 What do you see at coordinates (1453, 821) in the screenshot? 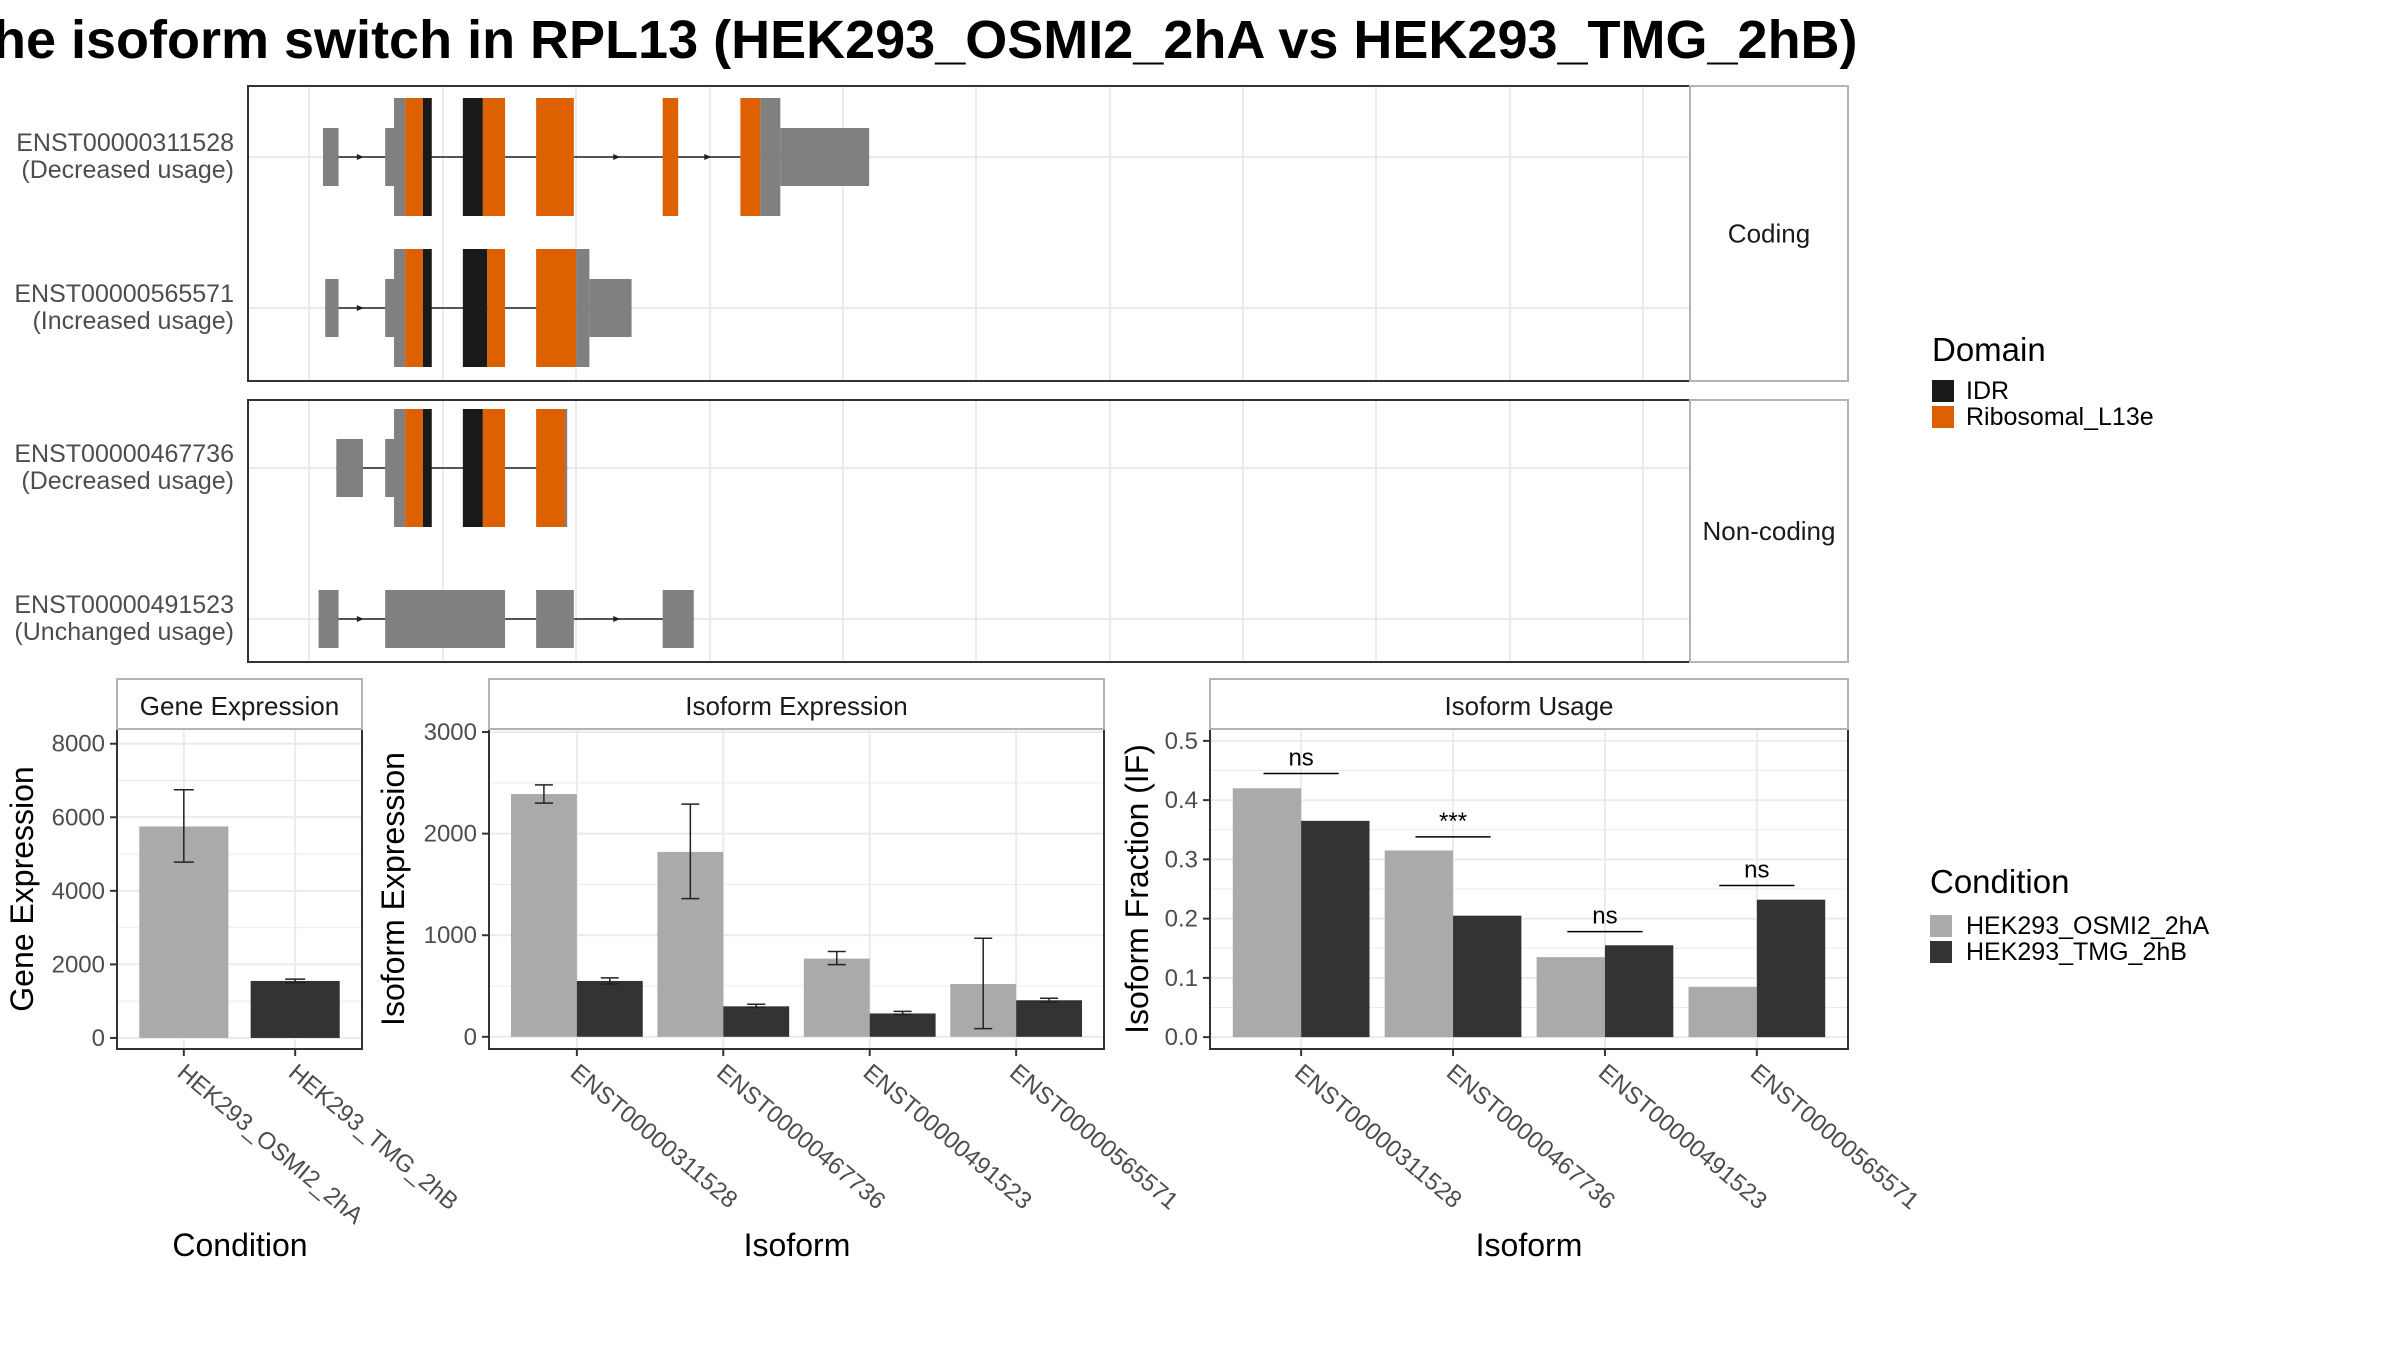
I see `significance-label: ***` at bounding box center [1453, 821].